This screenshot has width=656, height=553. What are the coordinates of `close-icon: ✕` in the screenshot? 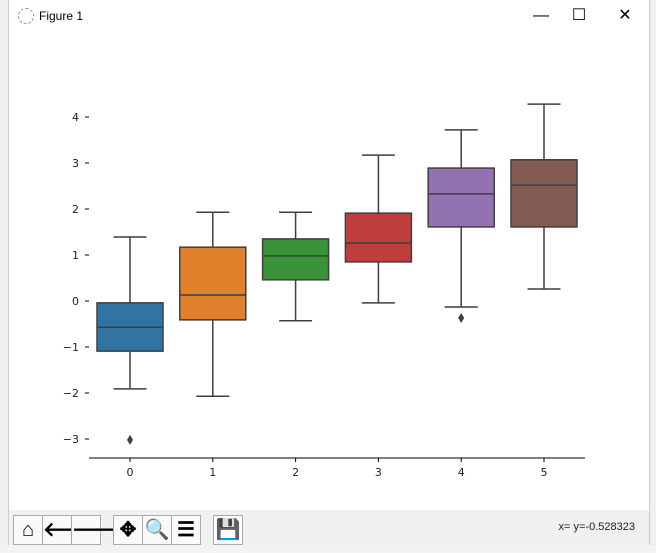 It's located at (625, 15).